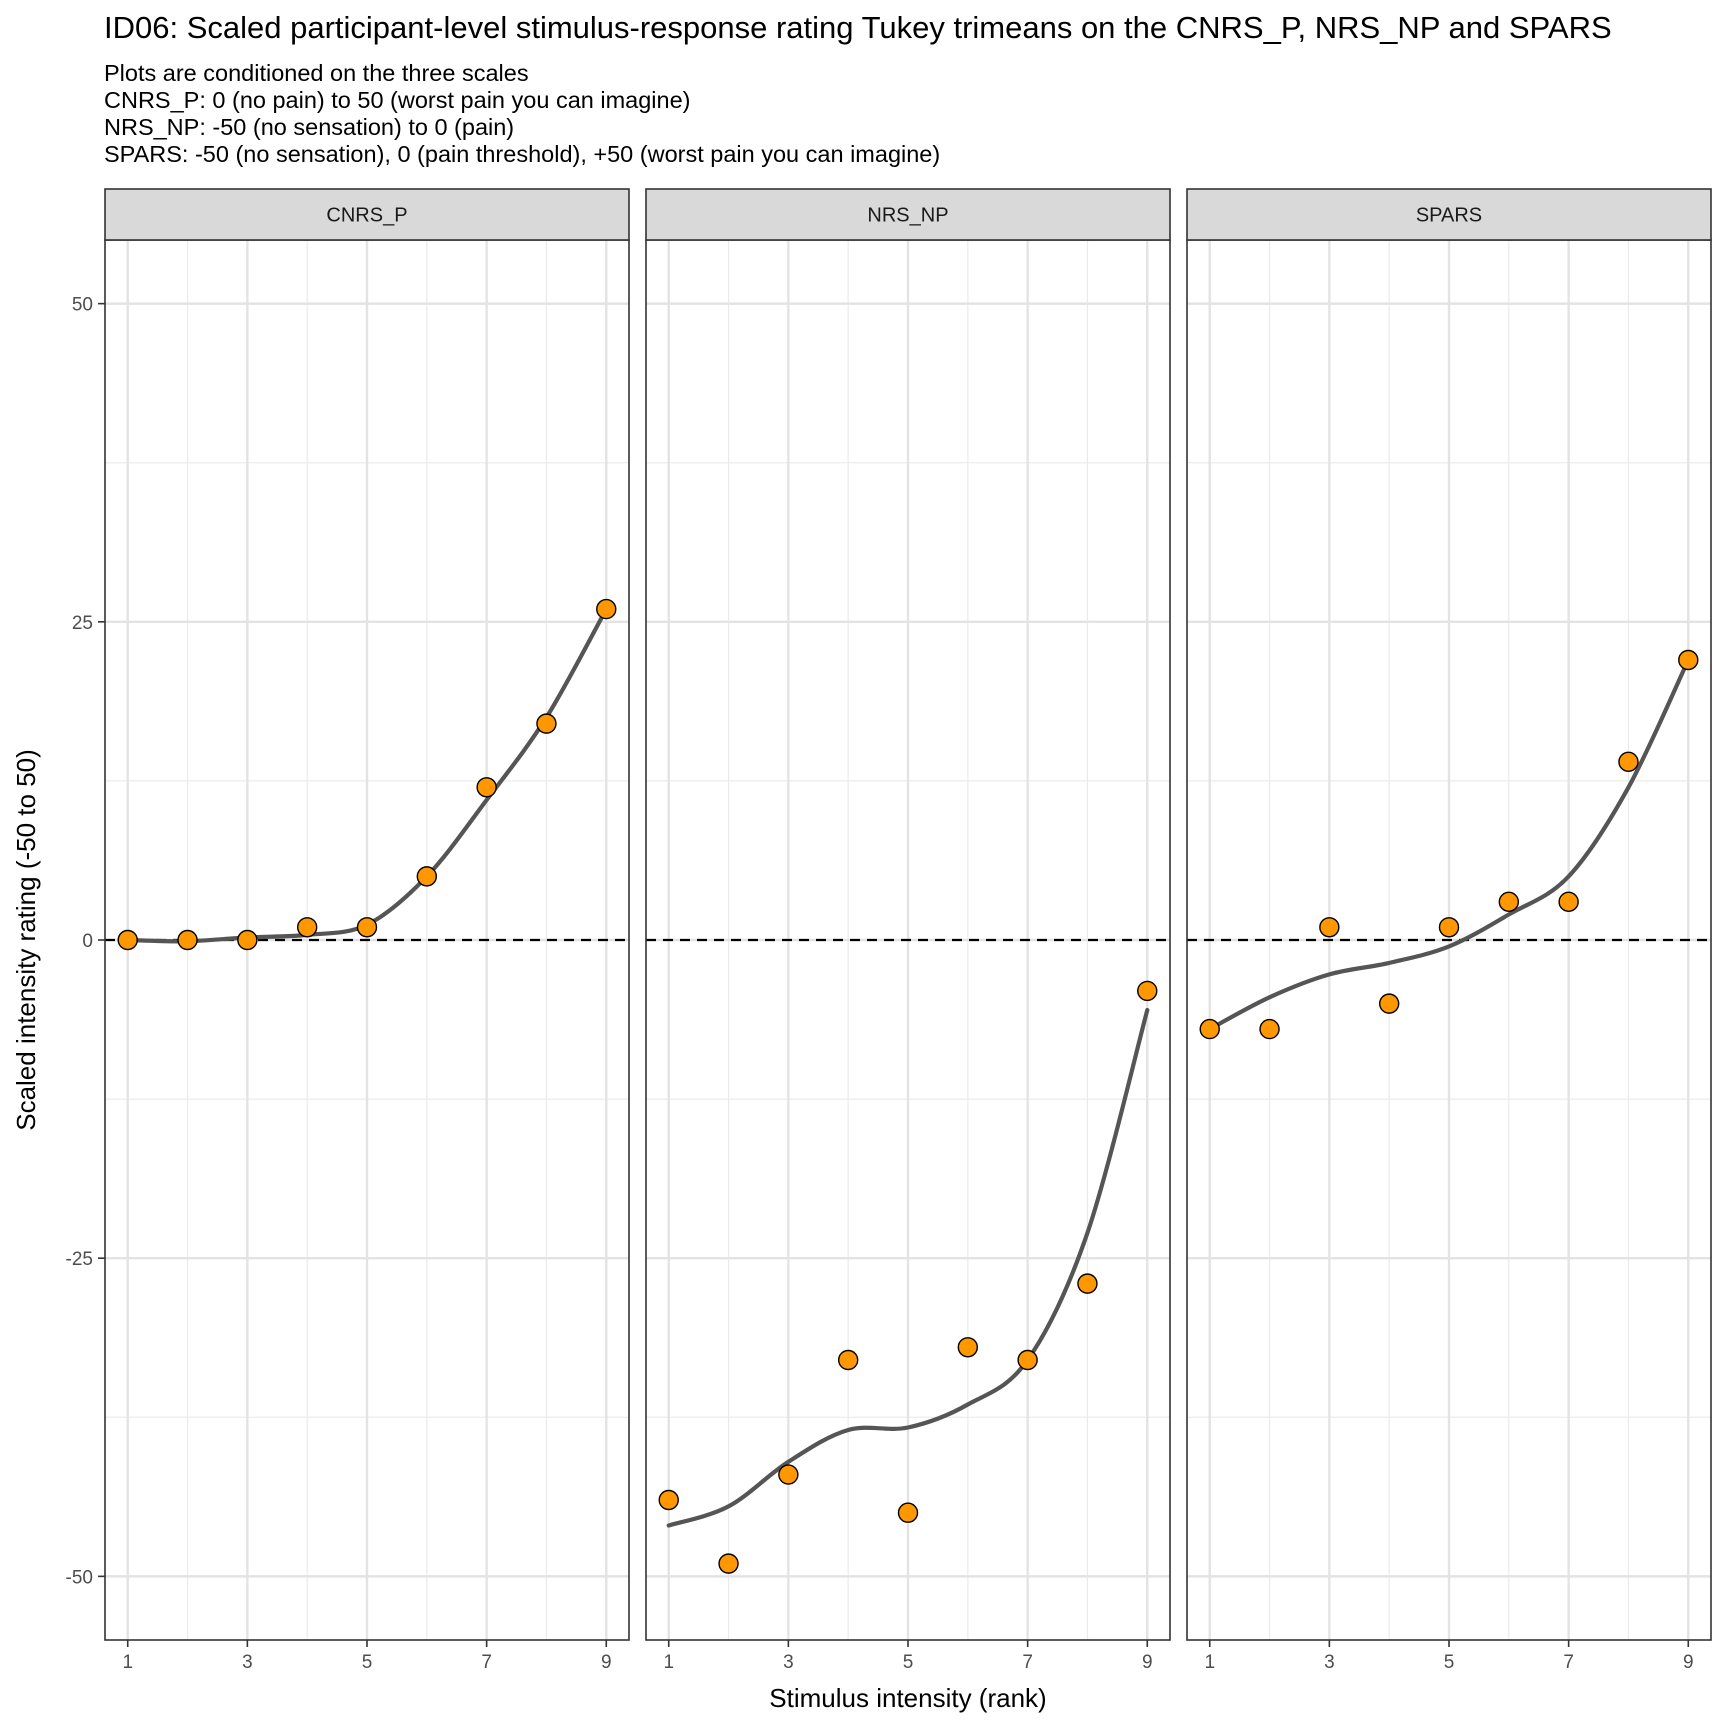  I want to click on y-axis-title: Scaled intensity rating (-50 to 50), so click(26, 940).